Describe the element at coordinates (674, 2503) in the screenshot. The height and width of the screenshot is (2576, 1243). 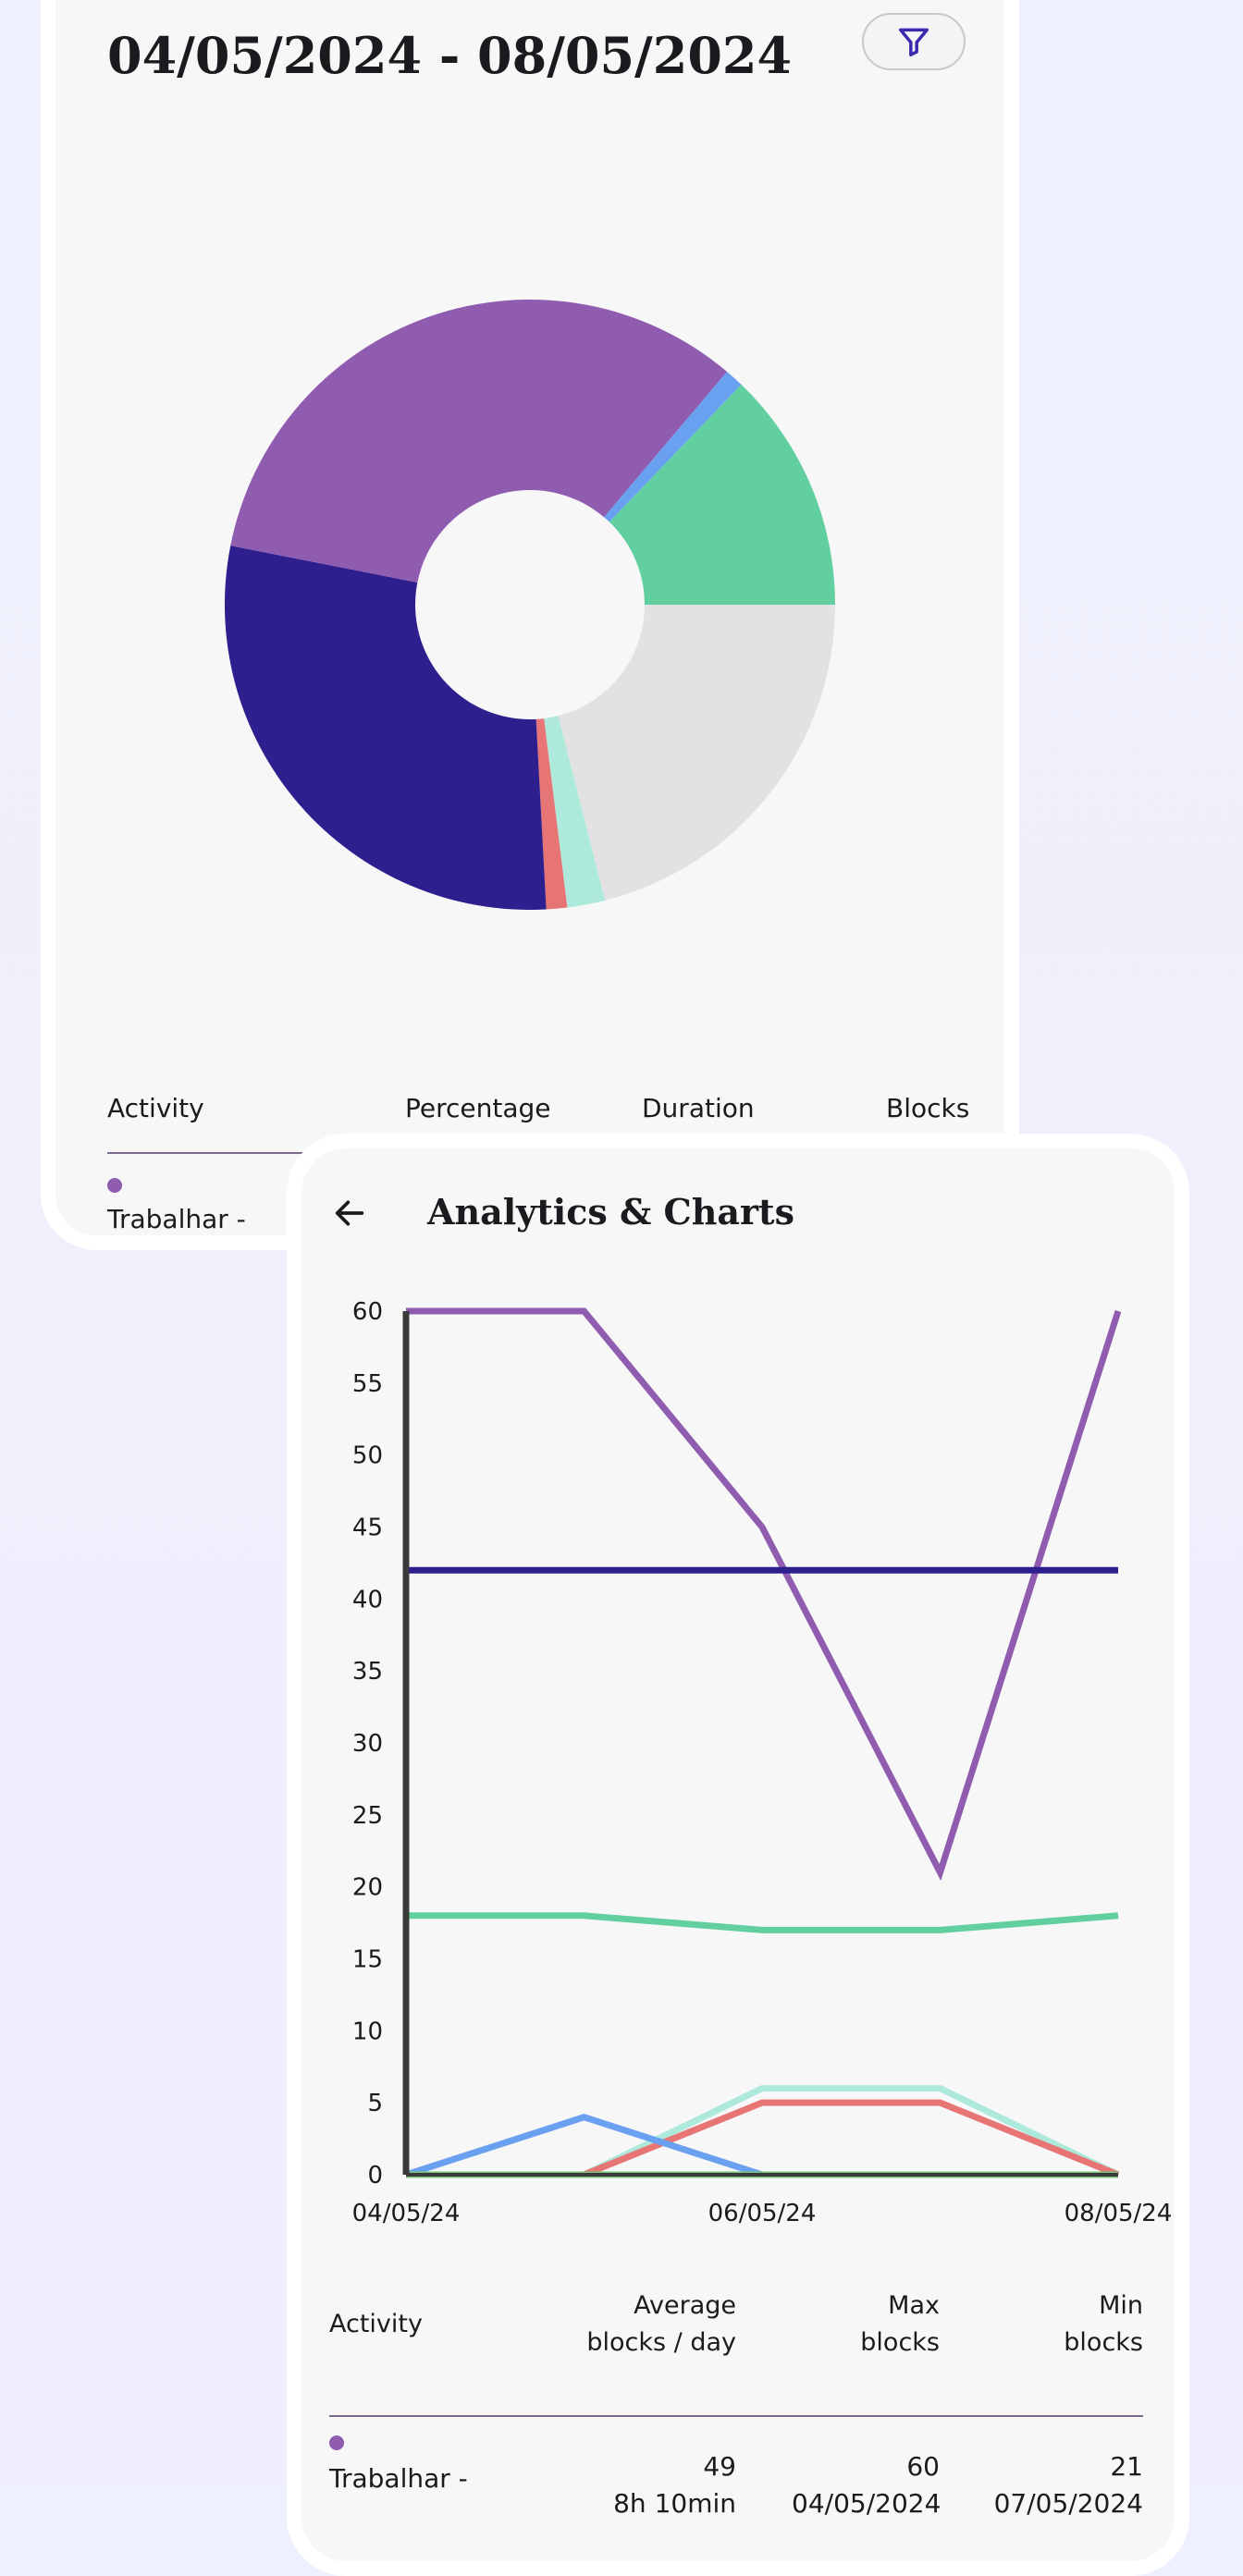
I see `average-duration: 8h 10min` at that location.